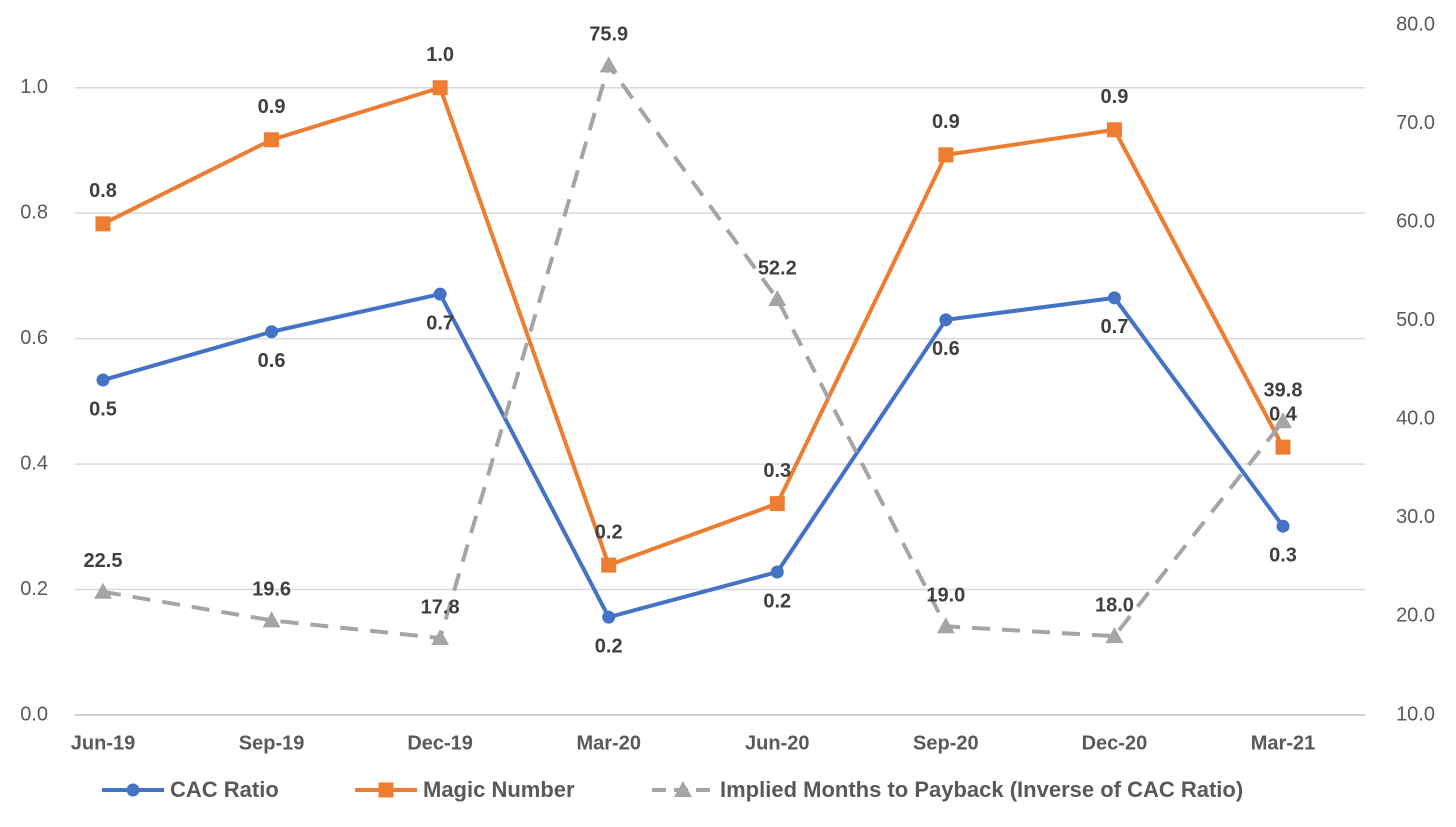  What do you see at coordinates (34, 87) in the screenshot?
I see `y-tick-label: 1.0` at bounding box center [34, 87].